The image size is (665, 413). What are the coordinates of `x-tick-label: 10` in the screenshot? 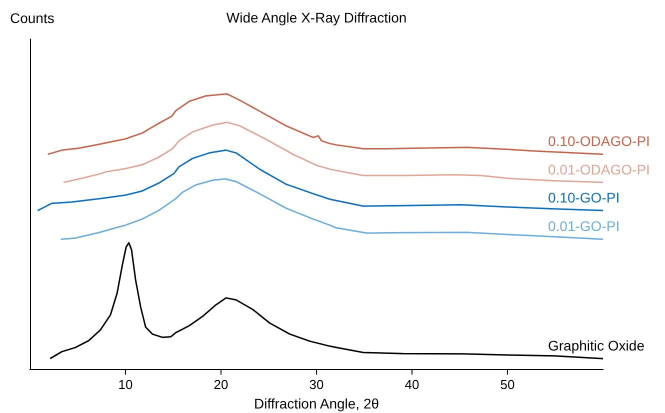 It's located at (125, 384).